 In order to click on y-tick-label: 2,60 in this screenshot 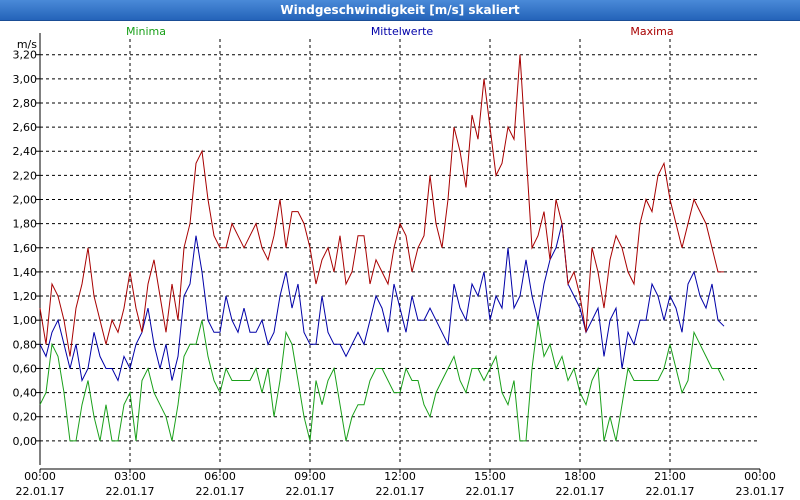, I will do `click(25, 127)`.